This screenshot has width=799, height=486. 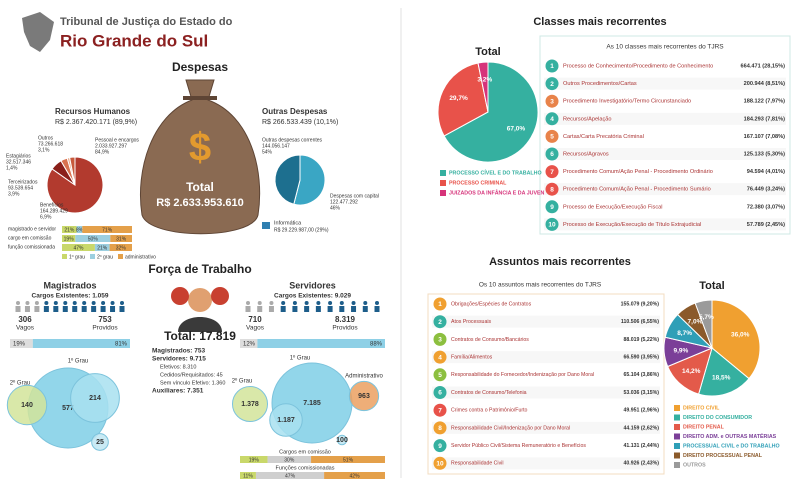 I want to click on total-line: Magistrados: 753, so click(x=178, y=351).